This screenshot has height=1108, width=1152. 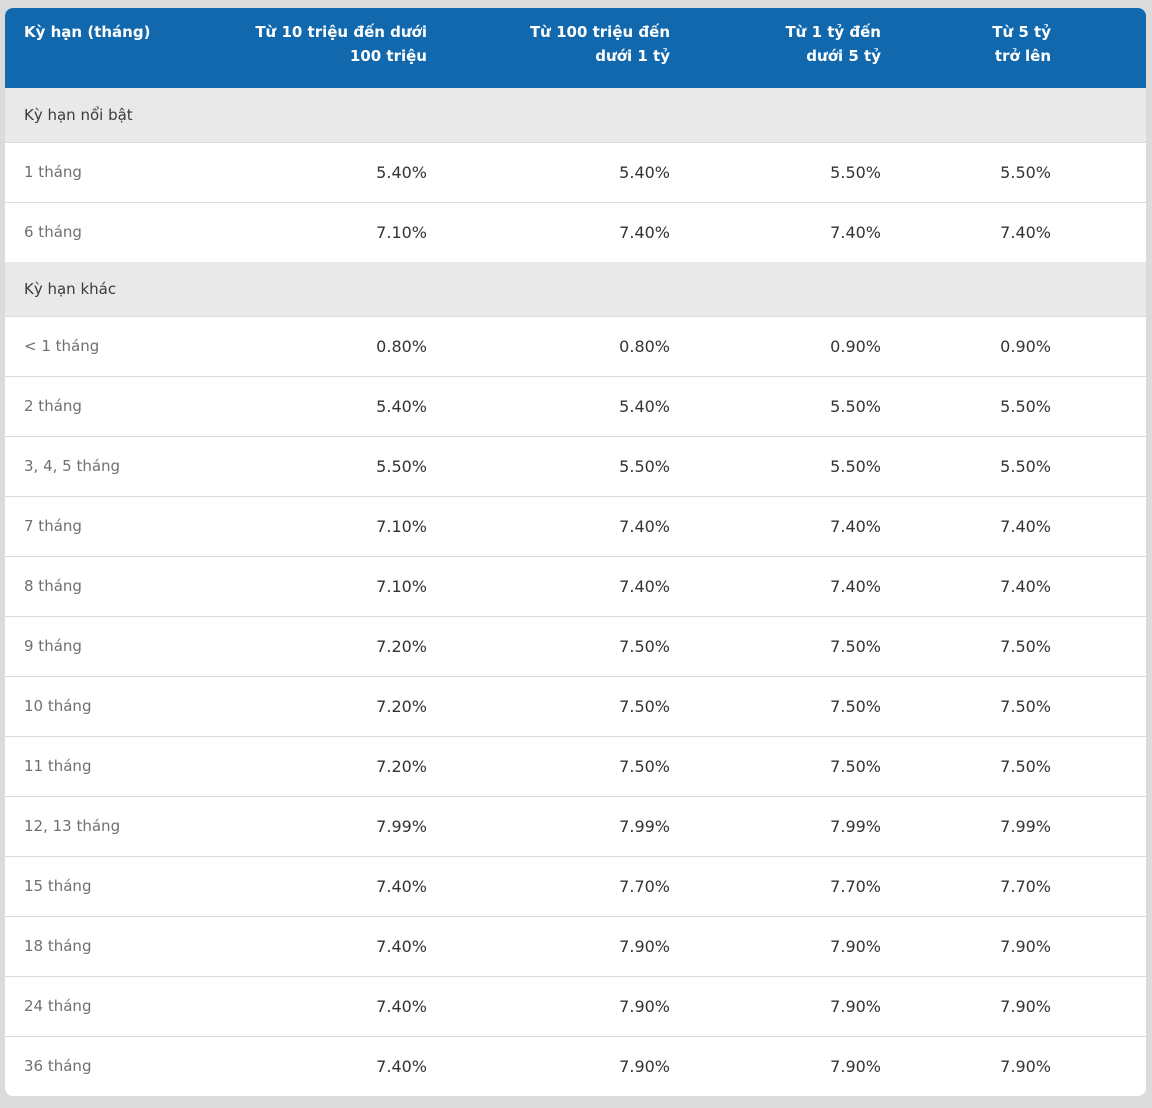 I want to click on rate-row: 2 tháng 5.40% 5.40% 5.50% 5.50%, so click(x=575, y=405).